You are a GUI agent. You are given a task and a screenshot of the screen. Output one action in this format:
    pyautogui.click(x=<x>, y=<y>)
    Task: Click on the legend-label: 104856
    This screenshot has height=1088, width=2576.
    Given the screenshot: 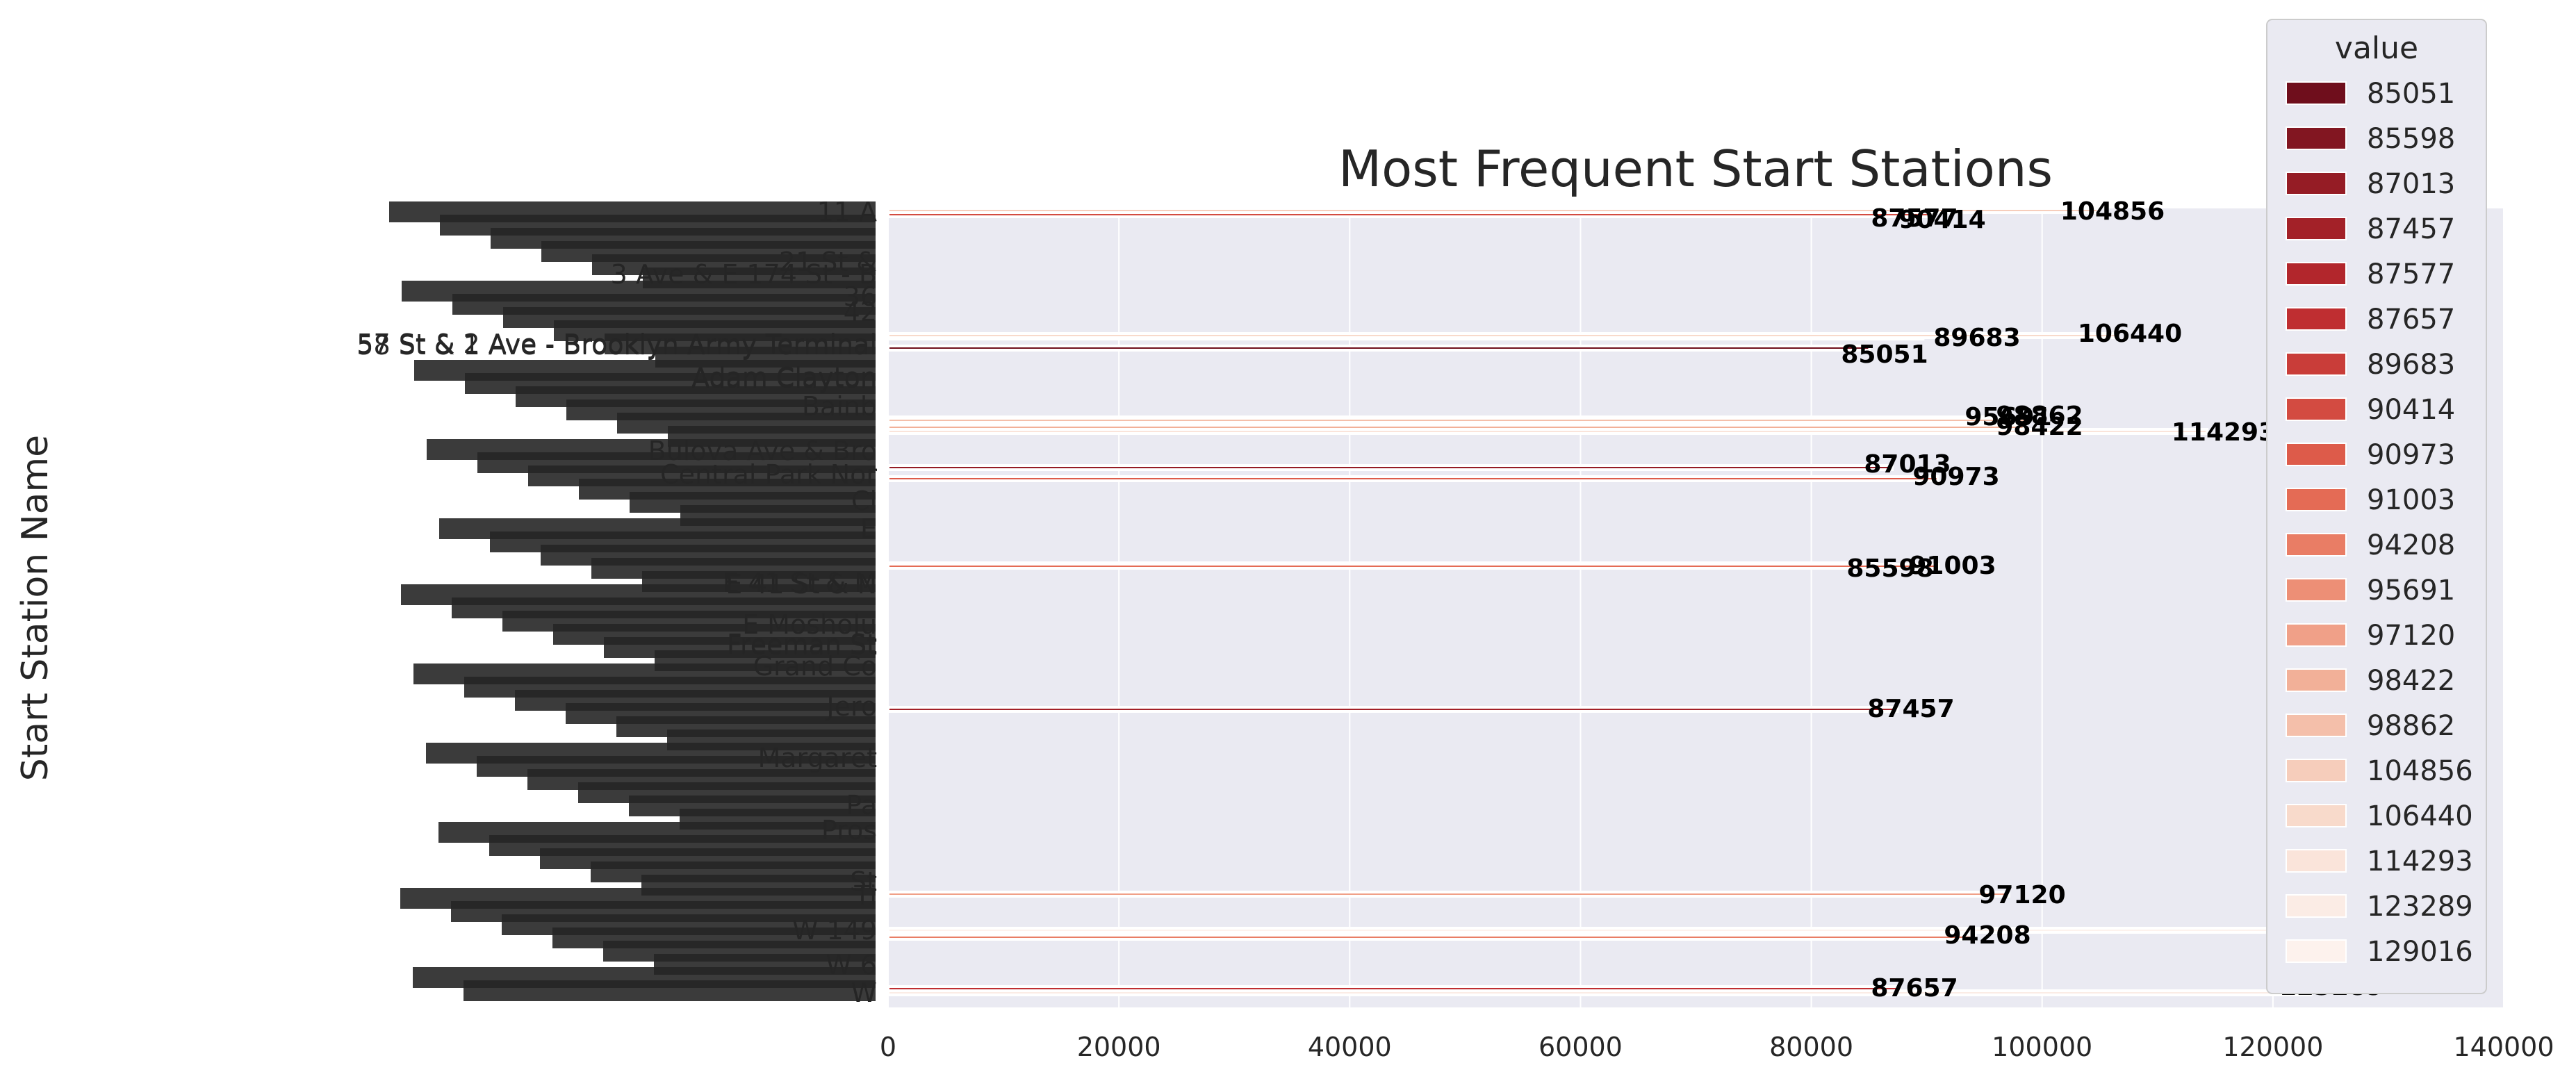 What is the action you would take?
    pyautogui.click(x=2420, y=771)
    